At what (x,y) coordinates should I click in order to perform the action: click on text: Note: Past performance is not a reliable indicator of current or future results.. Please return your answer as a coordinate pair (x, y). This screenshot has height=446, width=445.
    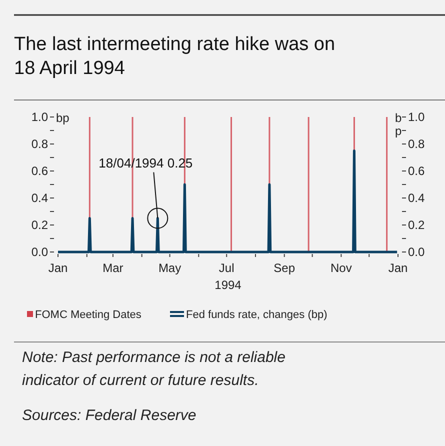
    Looking at the image, I should click on (154, 369).